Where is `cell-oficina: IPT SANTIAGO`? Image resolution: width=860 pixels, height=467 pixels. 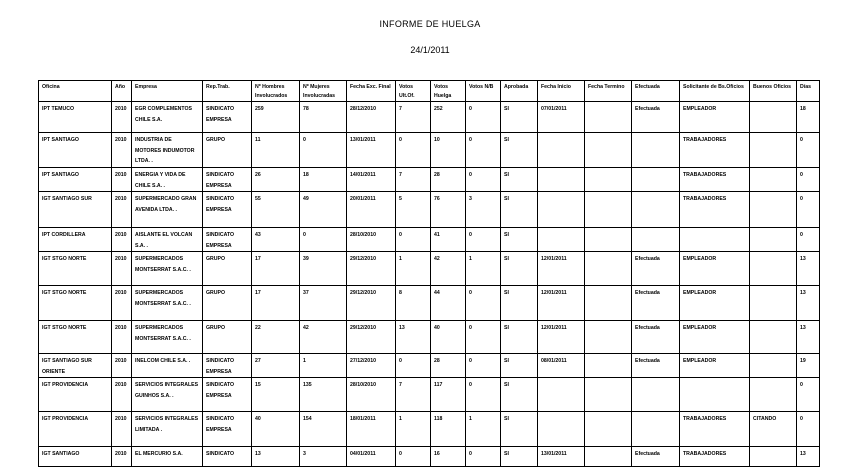
cell-oficina: IPT SANTIAGO is located at coordinates (75, 179).